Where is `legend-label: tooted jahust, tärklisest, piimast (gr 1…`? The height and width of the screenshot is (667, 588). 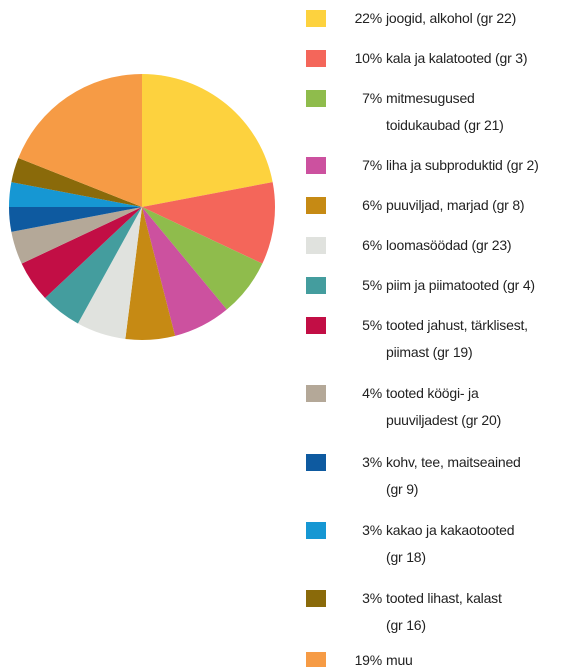
legend-label: tooted jahust, tärklisest, piimast (gr 1… is located at coordinates (457, 338).